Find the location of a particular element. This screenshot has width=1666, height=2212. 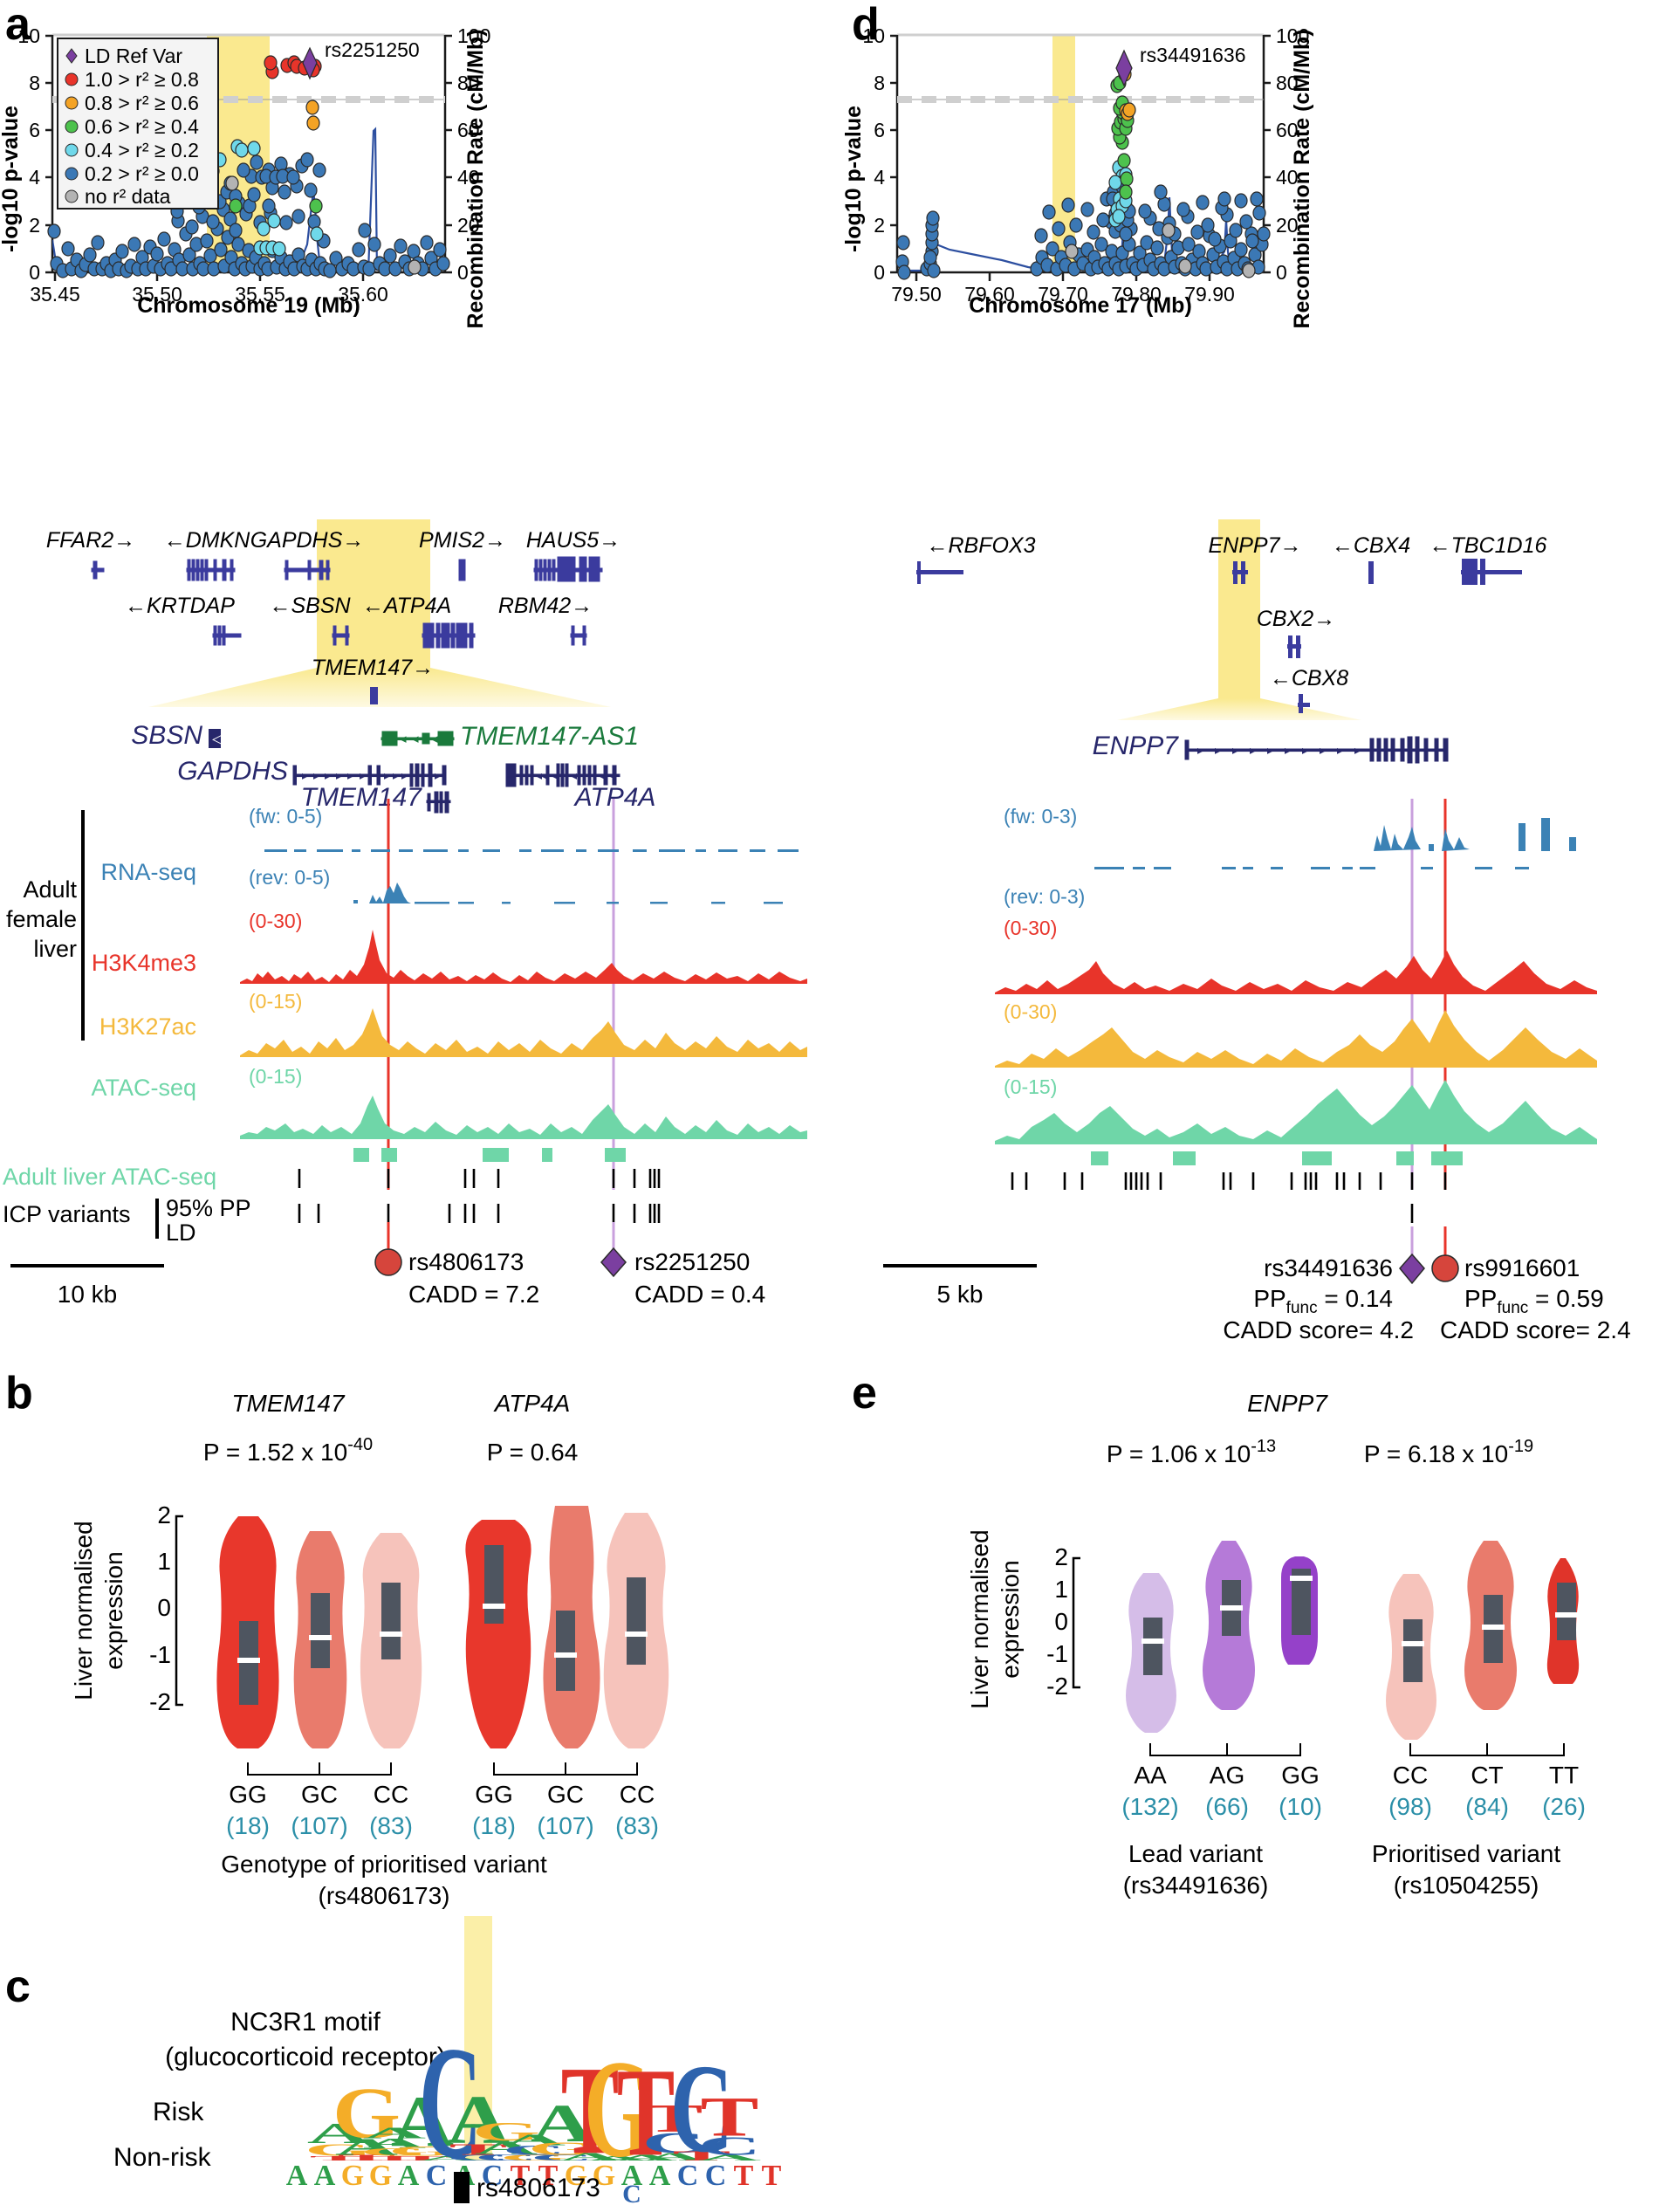

violin-b-cat-1-2: CC is located at coordinates (637, 1794).